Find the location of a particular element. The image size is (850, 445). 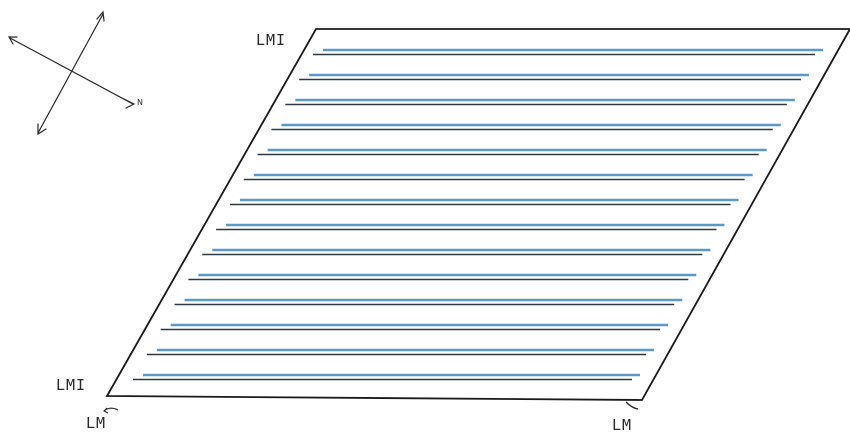

label-bottom-right: LM is located at coordinates (622, 425).